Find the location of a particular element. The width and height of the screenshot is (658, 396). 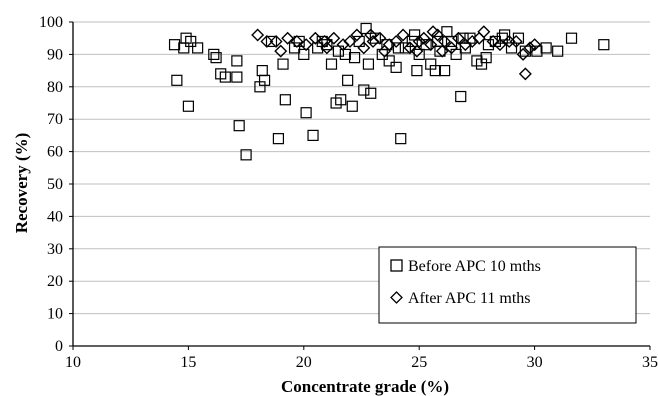

y-tick-label: 70 is located at coordinates (55, 119).